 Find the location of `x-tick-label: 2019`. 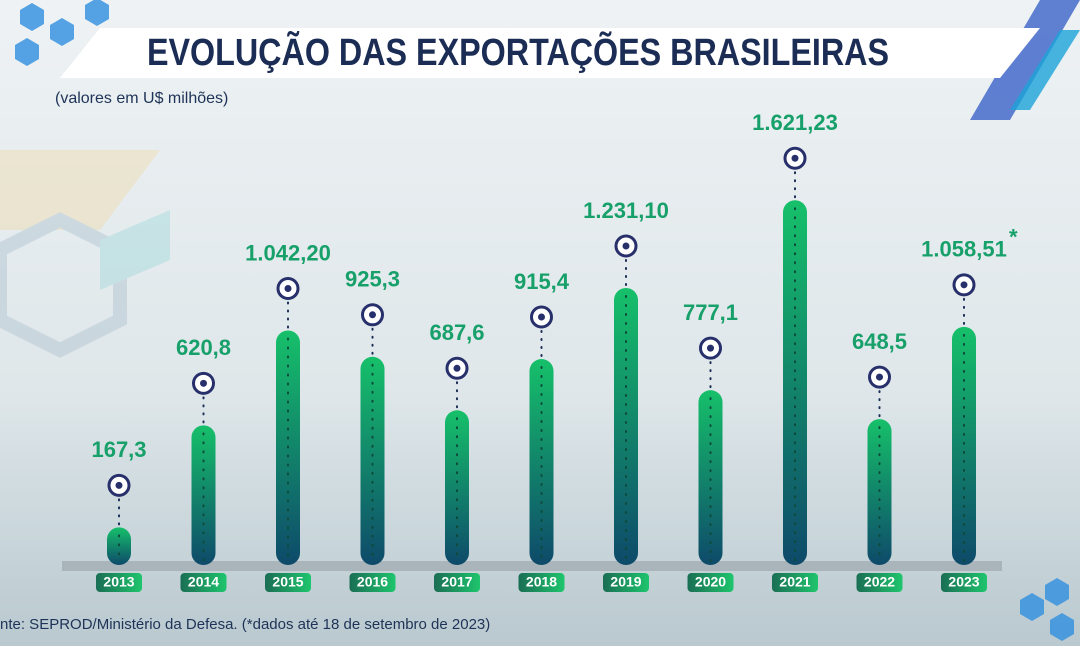

x-tick-label: 2019 is located at coordinates (625, 582).